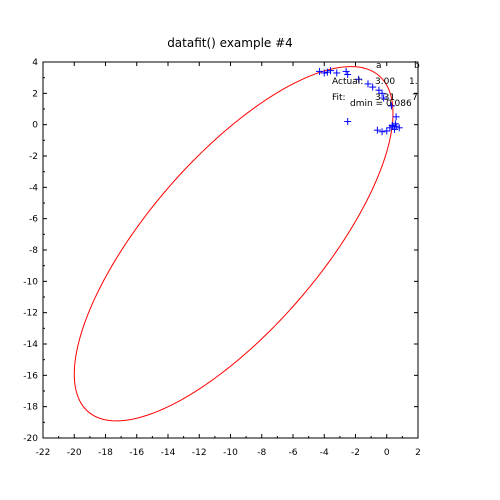 This screenshot has width=500, height=500. What do you see at coordinates (339, 98) in the screenshot?
I see `annotation-fit-label: Fit:` at bounding box center [339, 98].